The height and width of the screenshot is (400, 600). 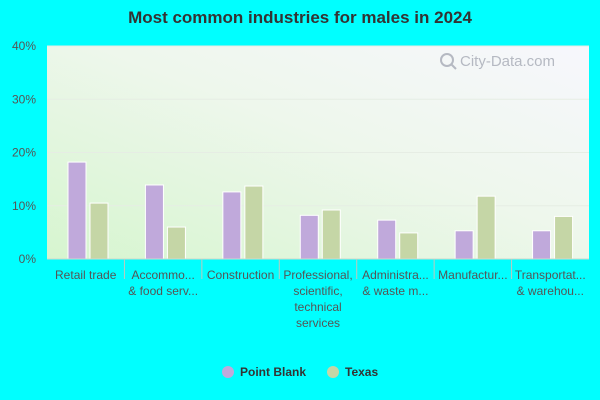 What do you see at coordinates (24, 46) in the screenshot?
I see `y-tick-label: 40%` at bounding box center [24, 46].